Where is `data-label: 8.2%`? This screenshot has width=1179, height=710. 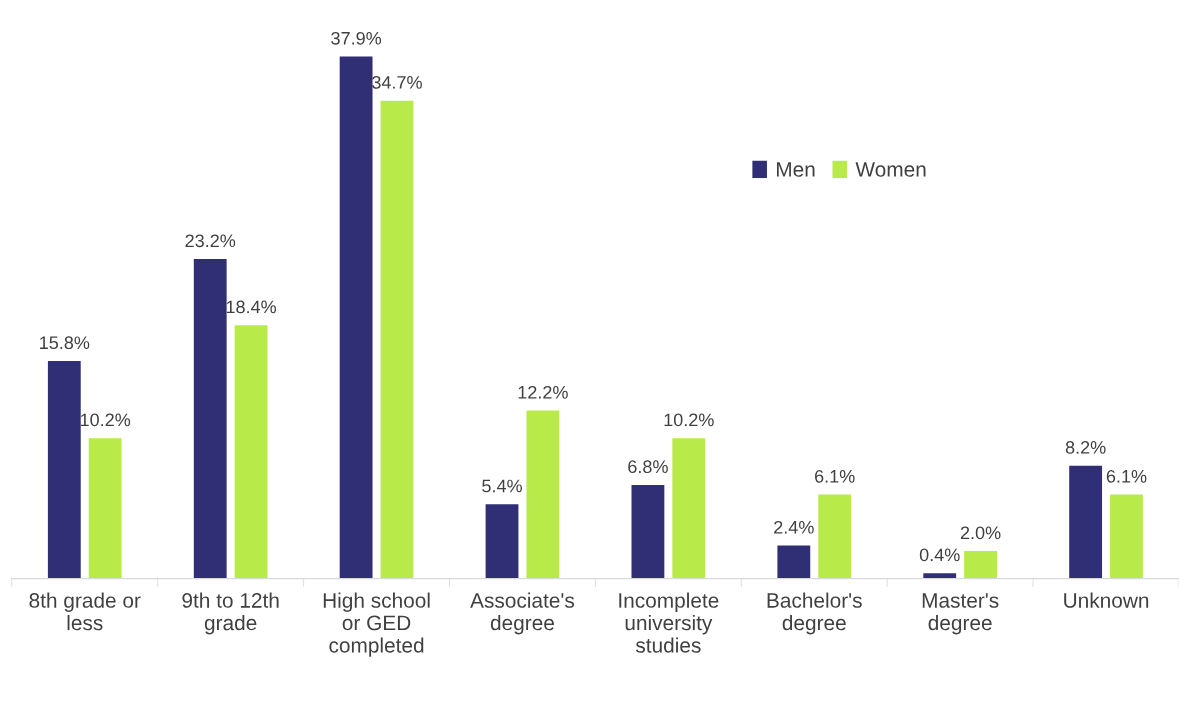
data-label: 8.2% is located at coordinates (1085, 447).